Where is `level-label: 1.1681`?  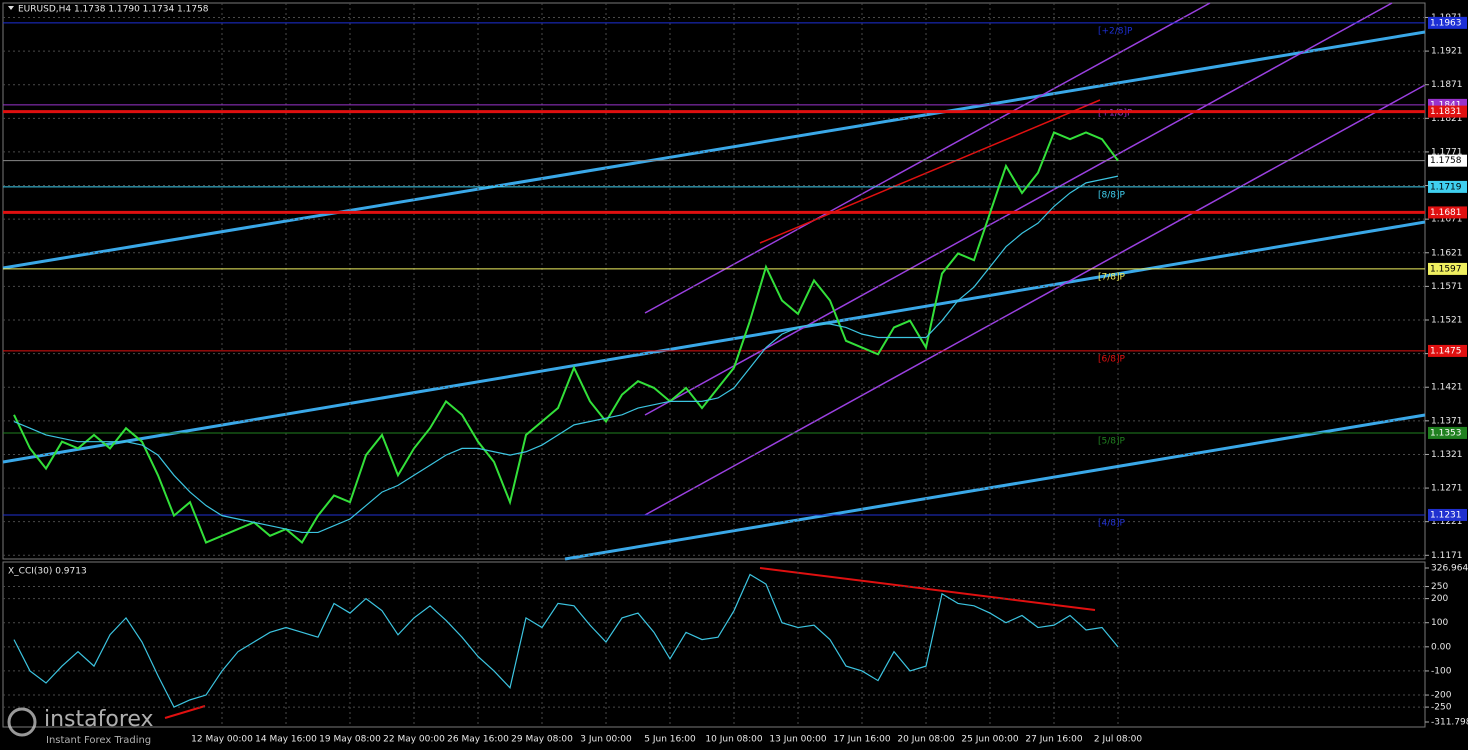
level-label: 1.1681 is located at coordinates (1446, 213).